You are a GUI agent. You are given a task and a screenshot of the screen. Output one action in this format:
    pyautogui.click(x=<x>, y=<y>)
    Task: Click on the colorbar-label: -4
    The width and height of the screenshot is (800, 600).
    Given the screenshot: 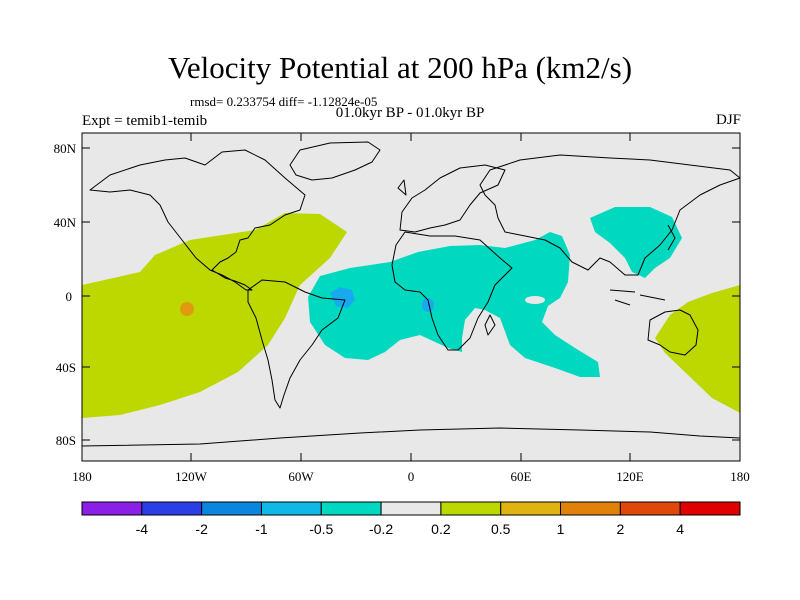 What is the action you would take?
    pyautogui.click(x=142, y=529)
    